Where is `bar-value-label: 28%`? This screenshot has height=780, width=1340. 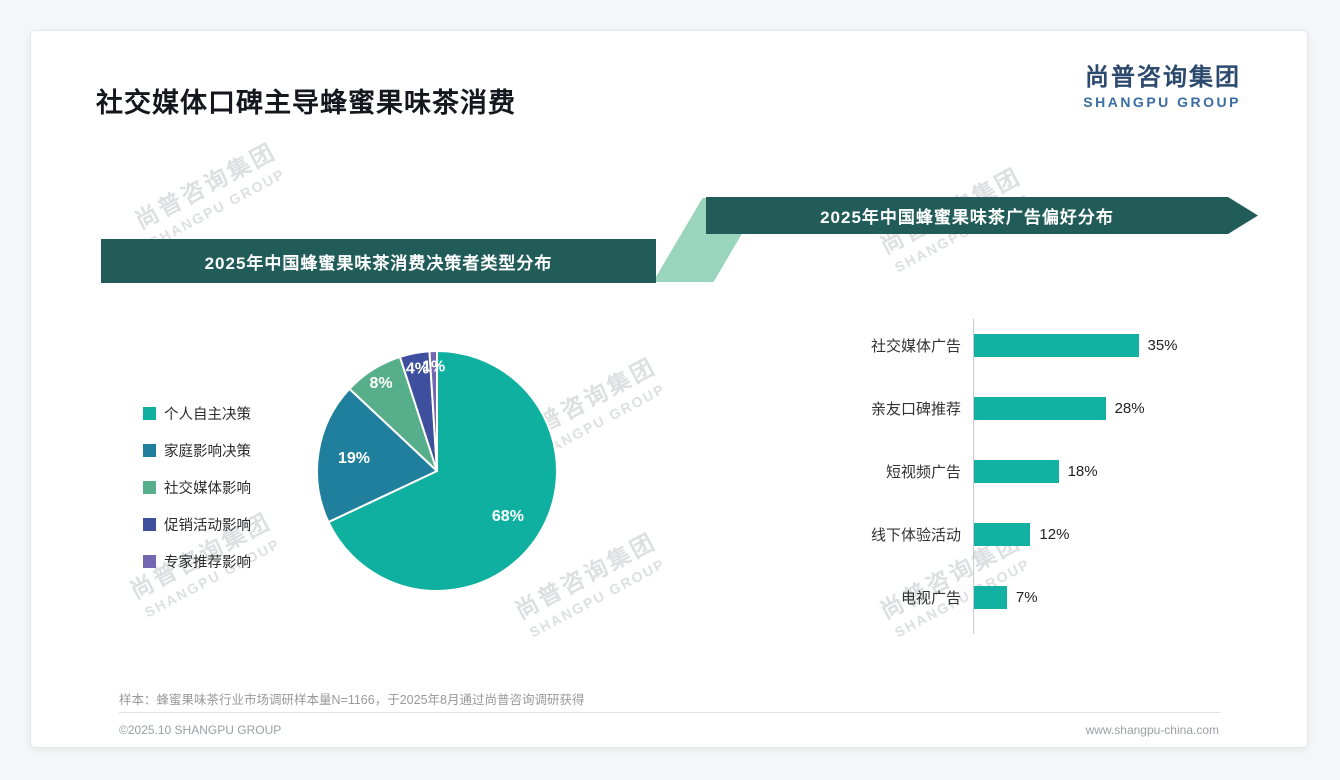
bar-value-label: 28% is located at coordinates (1129, 408).